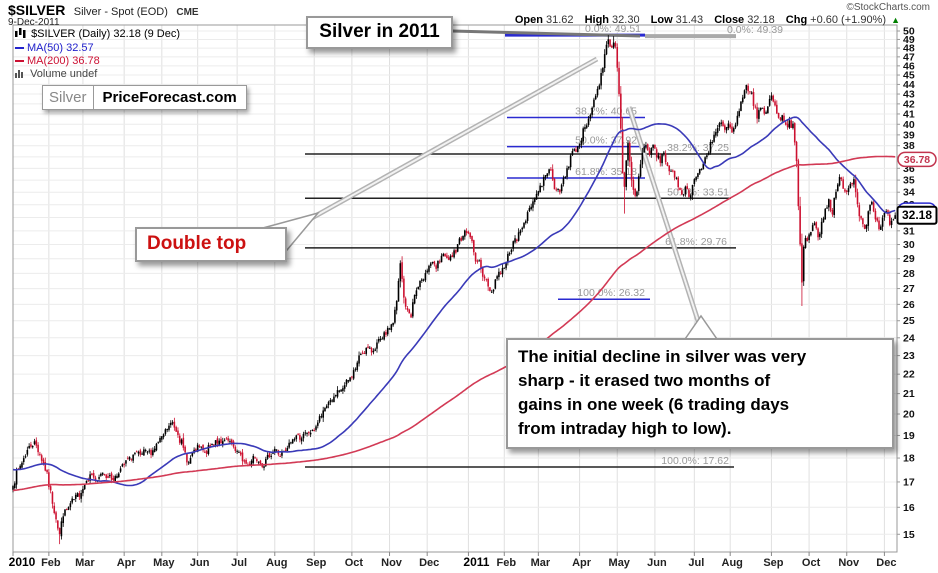 The height and width of the screenshot is (573, 938). I want to click on open-value: 31.62, so click(559, 20).